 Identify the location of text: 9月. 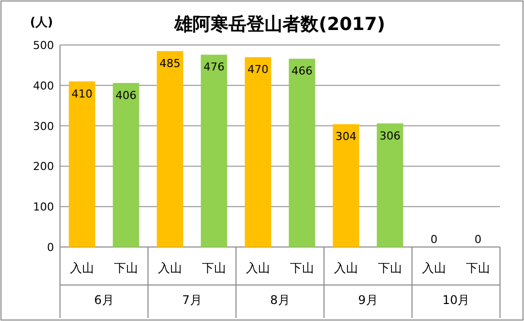
(368, 300).